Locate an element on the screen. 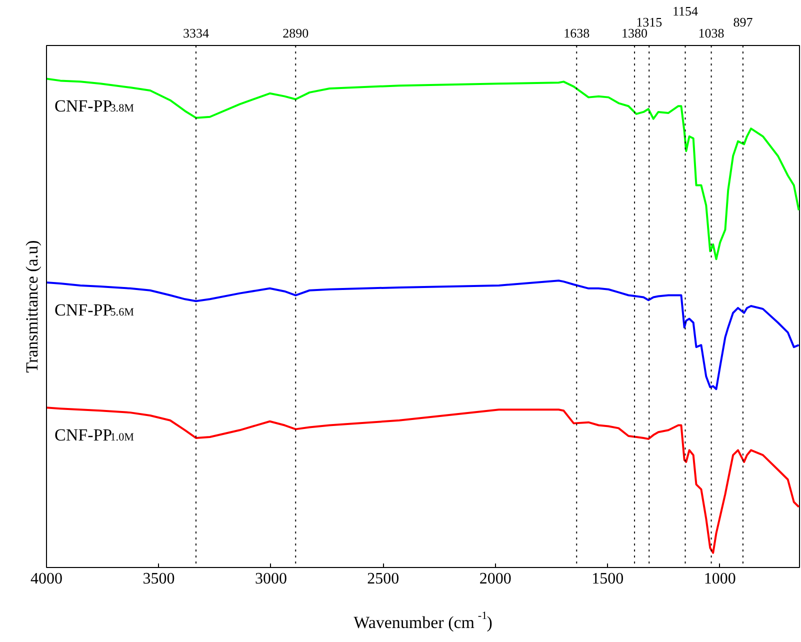 This screenshot has height=642, width=801. x-tick-label: 2500 is located at coordinates (383, 579).